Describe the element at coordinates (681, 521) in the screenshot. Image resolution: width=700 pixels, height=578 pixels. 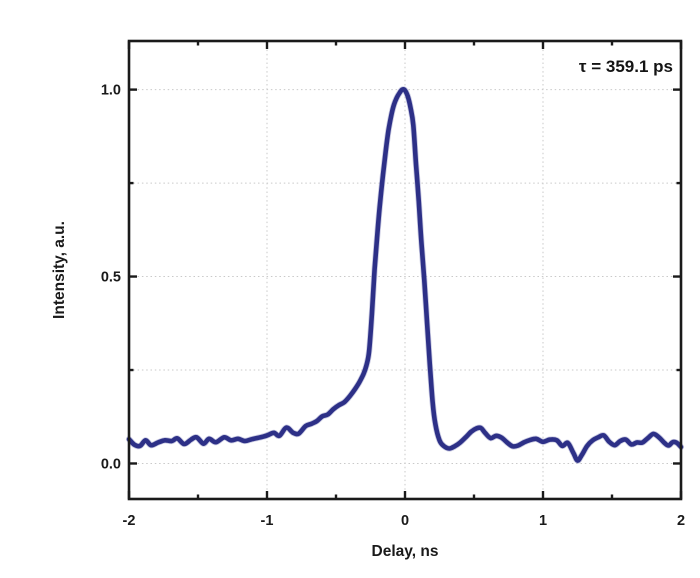
I see `x-tick-label: 2` at that location.